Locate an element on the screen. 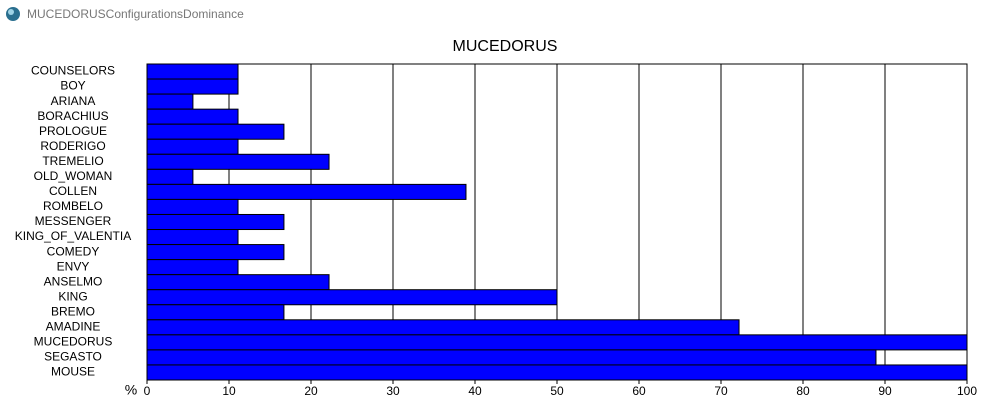 The width and height of the screenshot is (995, 416). chart-title: MUCEDORUS is located at coordinates (505, 46).